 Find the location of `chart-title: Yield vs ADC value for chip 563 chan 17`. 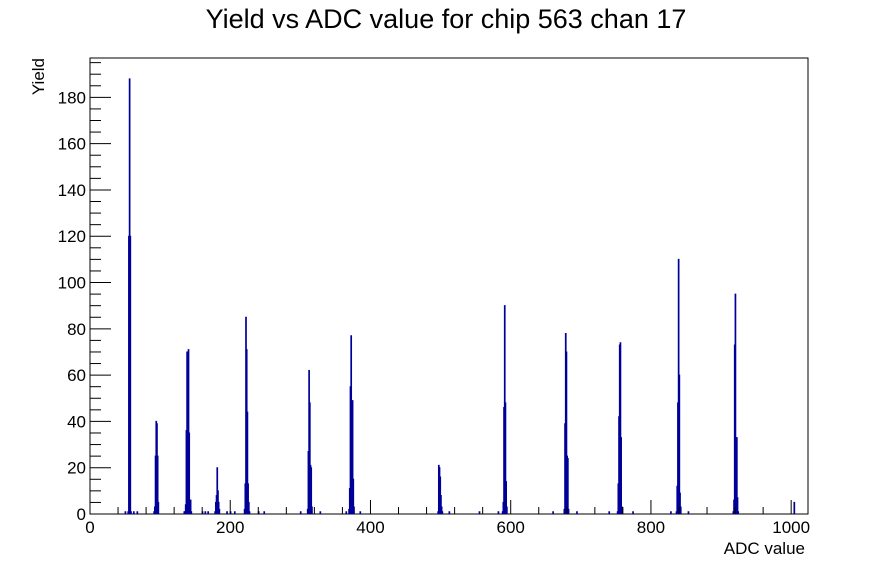

chart-title: Yield vs ADC value for chip 563 chan 17 is located at coordinates (446, 19).